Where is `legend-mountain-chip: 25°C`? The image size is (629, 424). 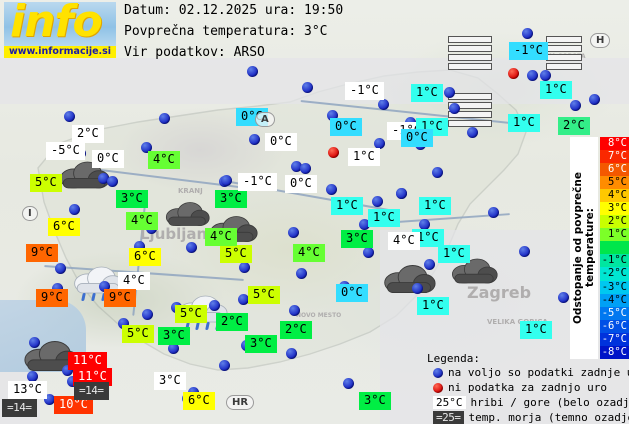
legend-mountain-chip: 25°C is located at coordinates (449, 402).